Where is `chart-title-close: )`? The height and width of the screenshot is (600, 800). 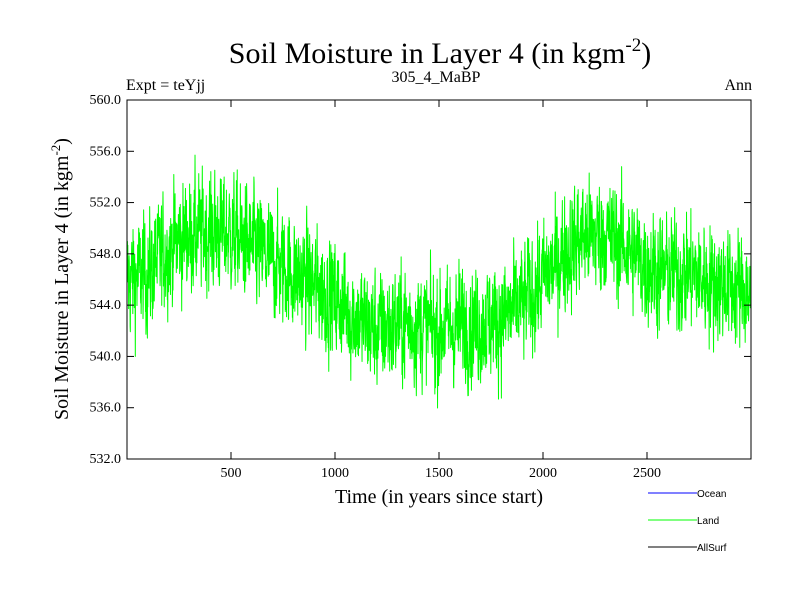 chart-title-close: ) is located at coordinates (646, 53).